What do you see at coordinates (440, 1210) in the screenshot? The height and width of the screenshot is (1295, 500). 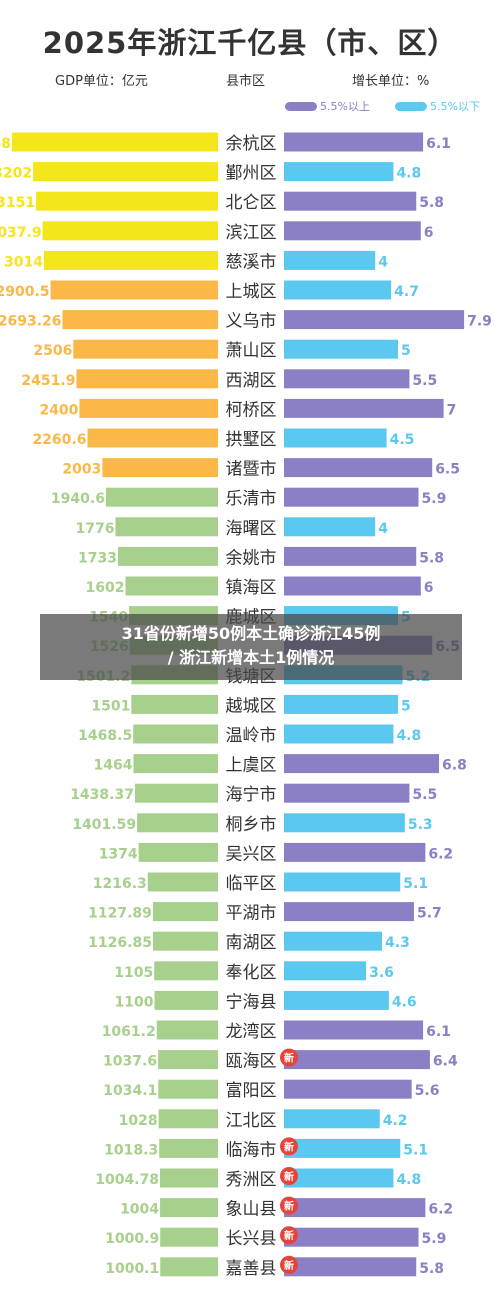 I see `growth-value-label: 6.2` at bounding box center [440, 1210].